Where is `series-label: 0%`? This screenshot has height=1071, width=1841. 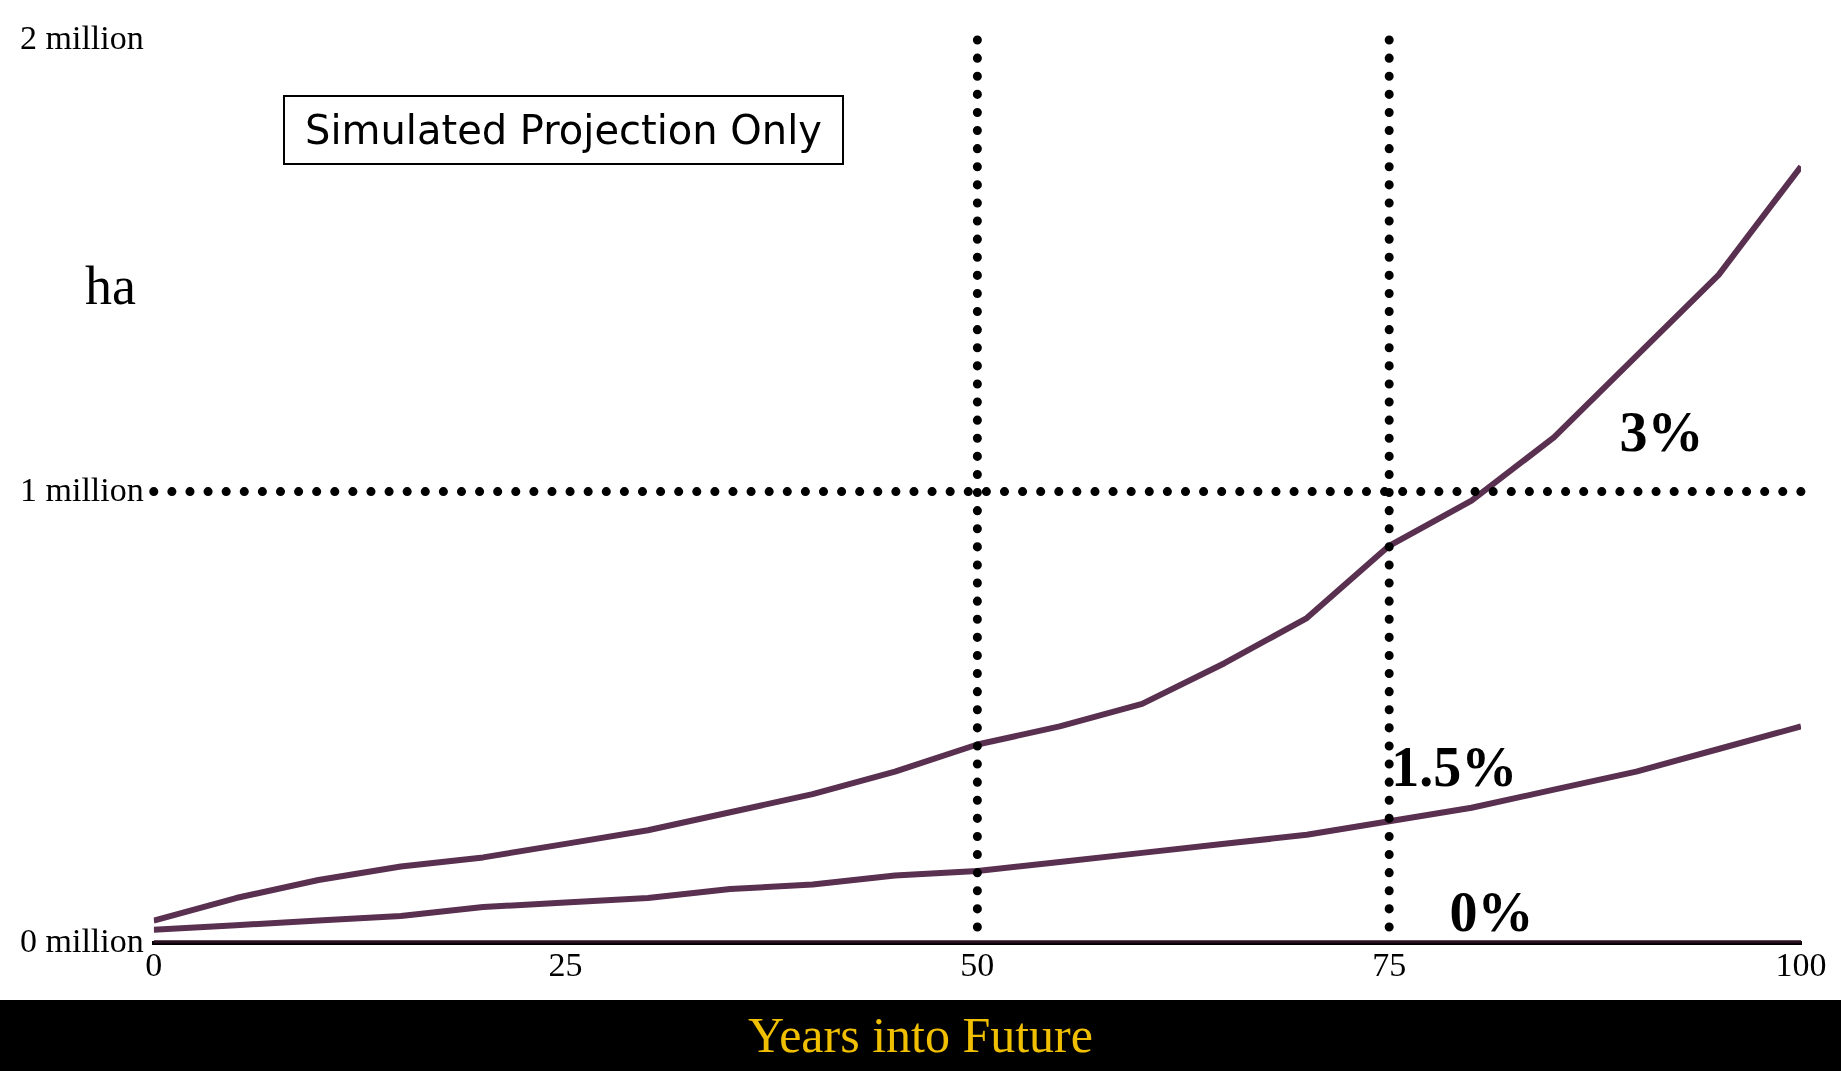 series-label: 0% is located at coordinates (1491, 912).